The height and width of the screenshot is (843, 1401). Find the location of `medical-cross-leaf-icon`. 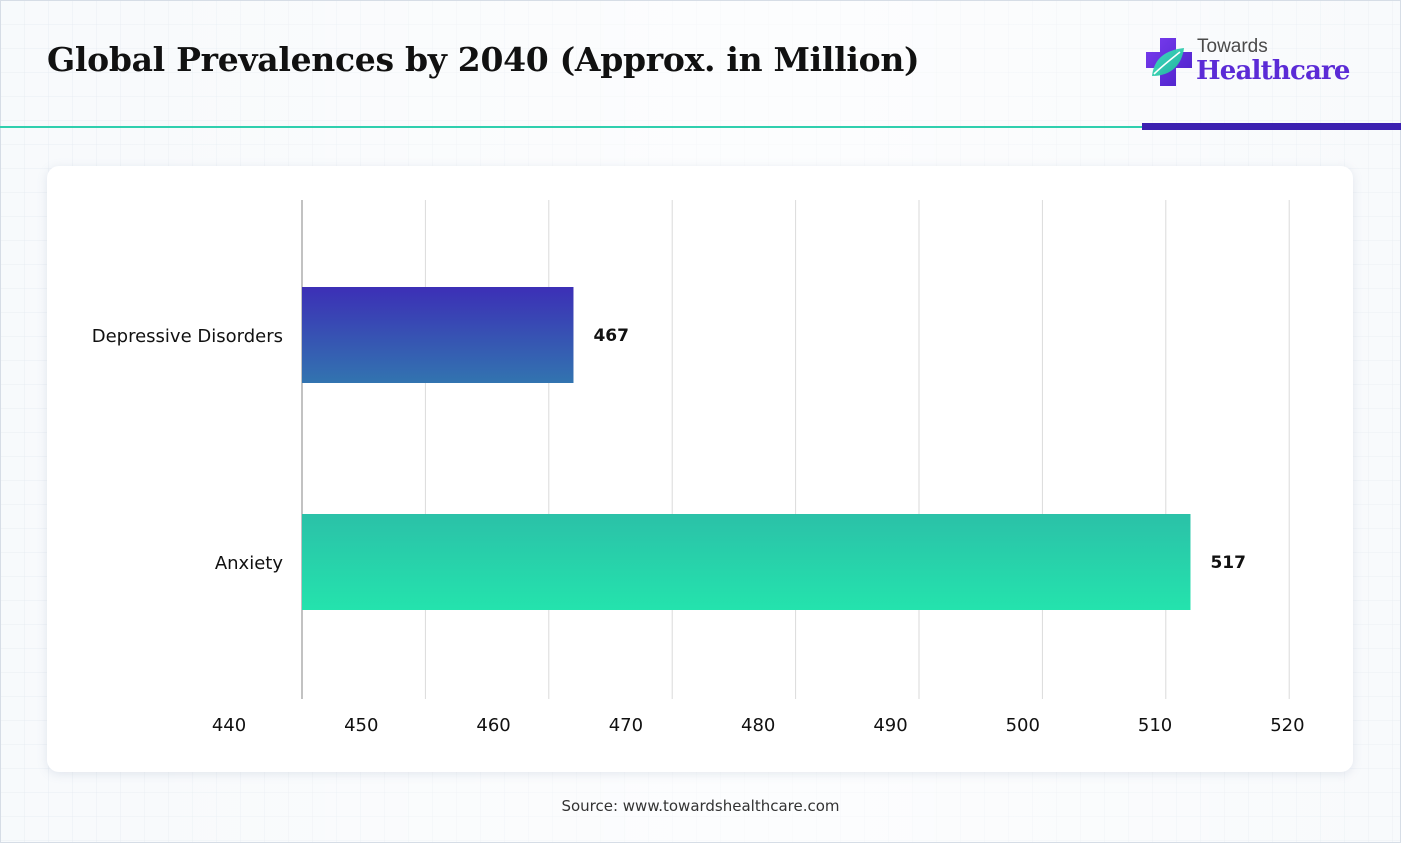

medical-cross-leaf-icon is located at coordinates (1169, 62).